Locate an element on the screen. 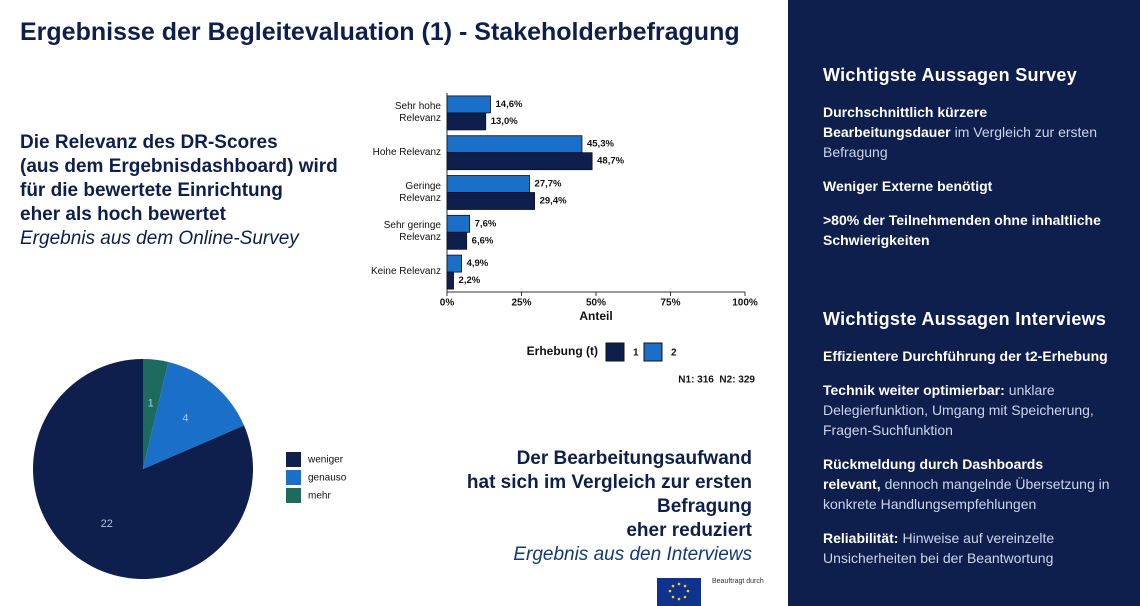 This screenshot has width=1140, height=606. statement-line: Der Bearbeitungsaufwand is located at coordinates (634, 458).